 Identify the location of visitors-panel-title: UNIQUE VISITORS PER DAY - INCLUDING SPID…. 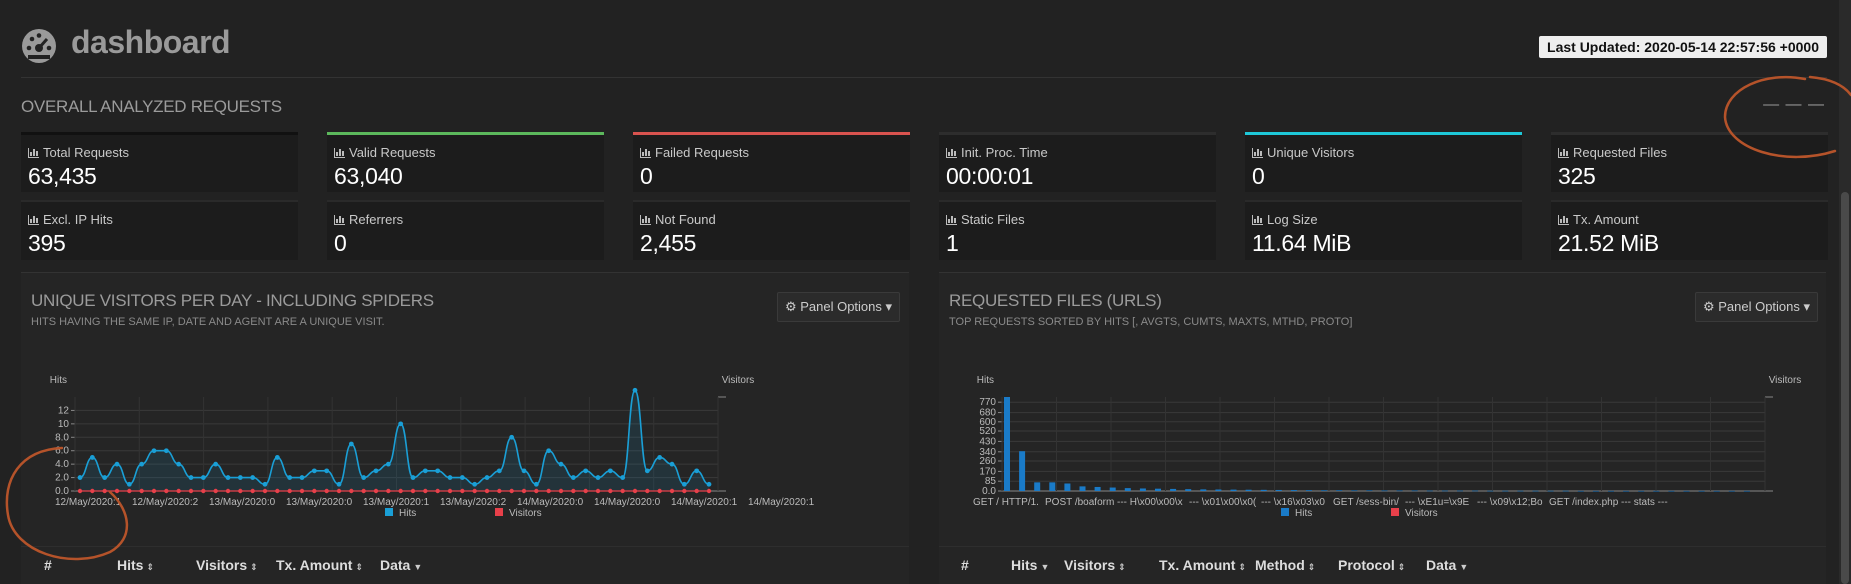
(232, 300).